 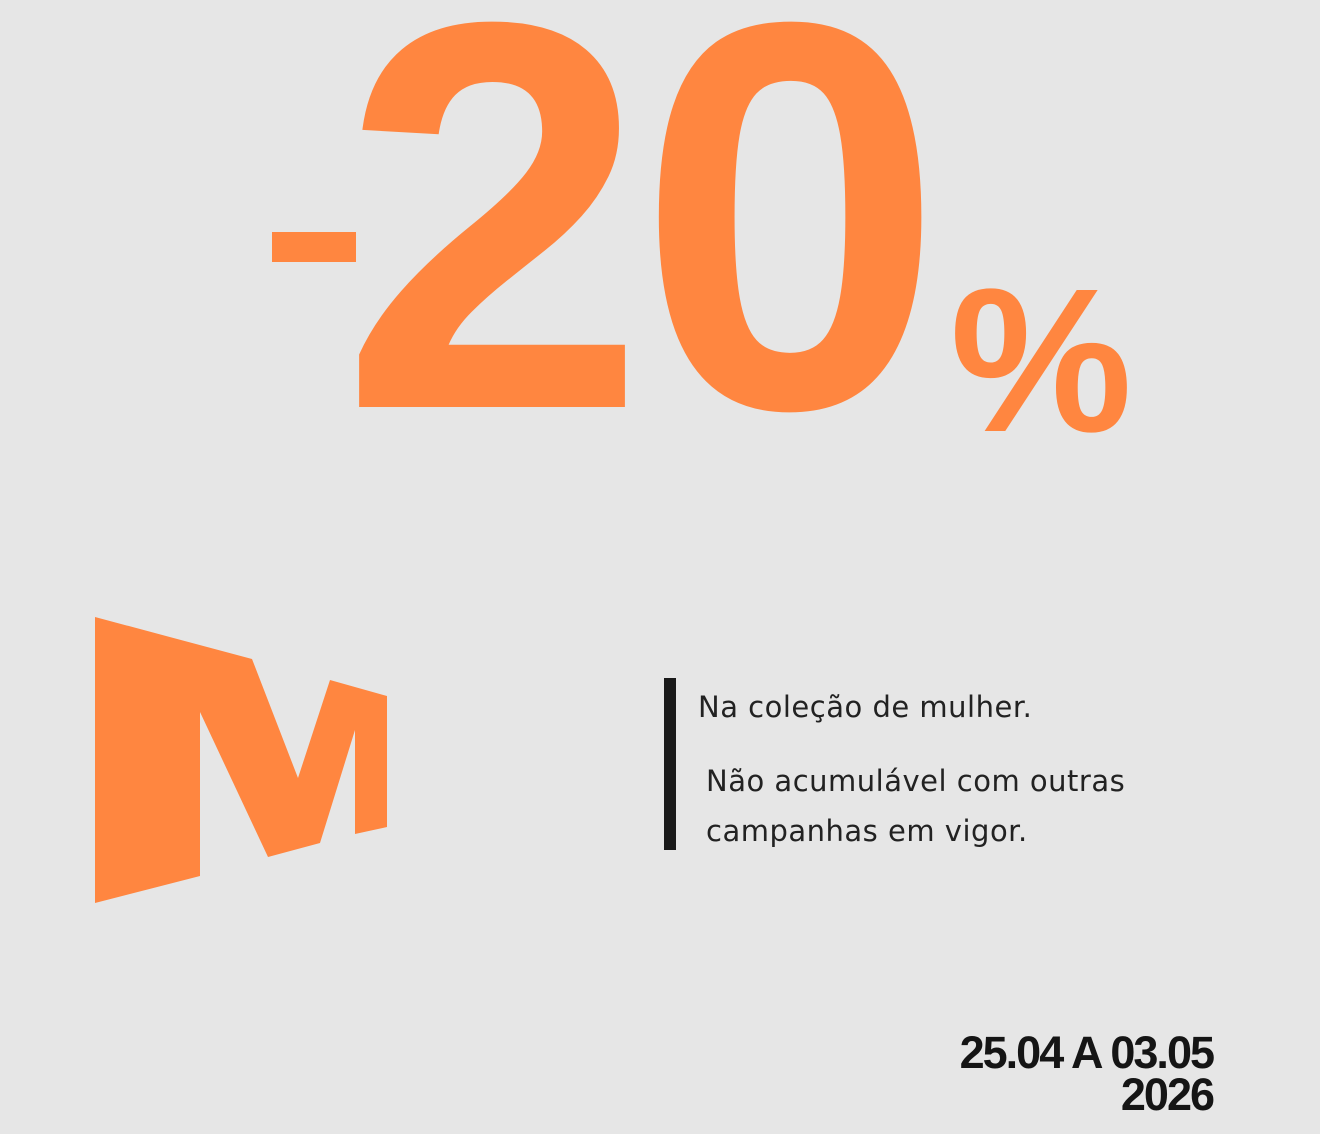 I want to click on logo-shape, so click(x=241, y=760).